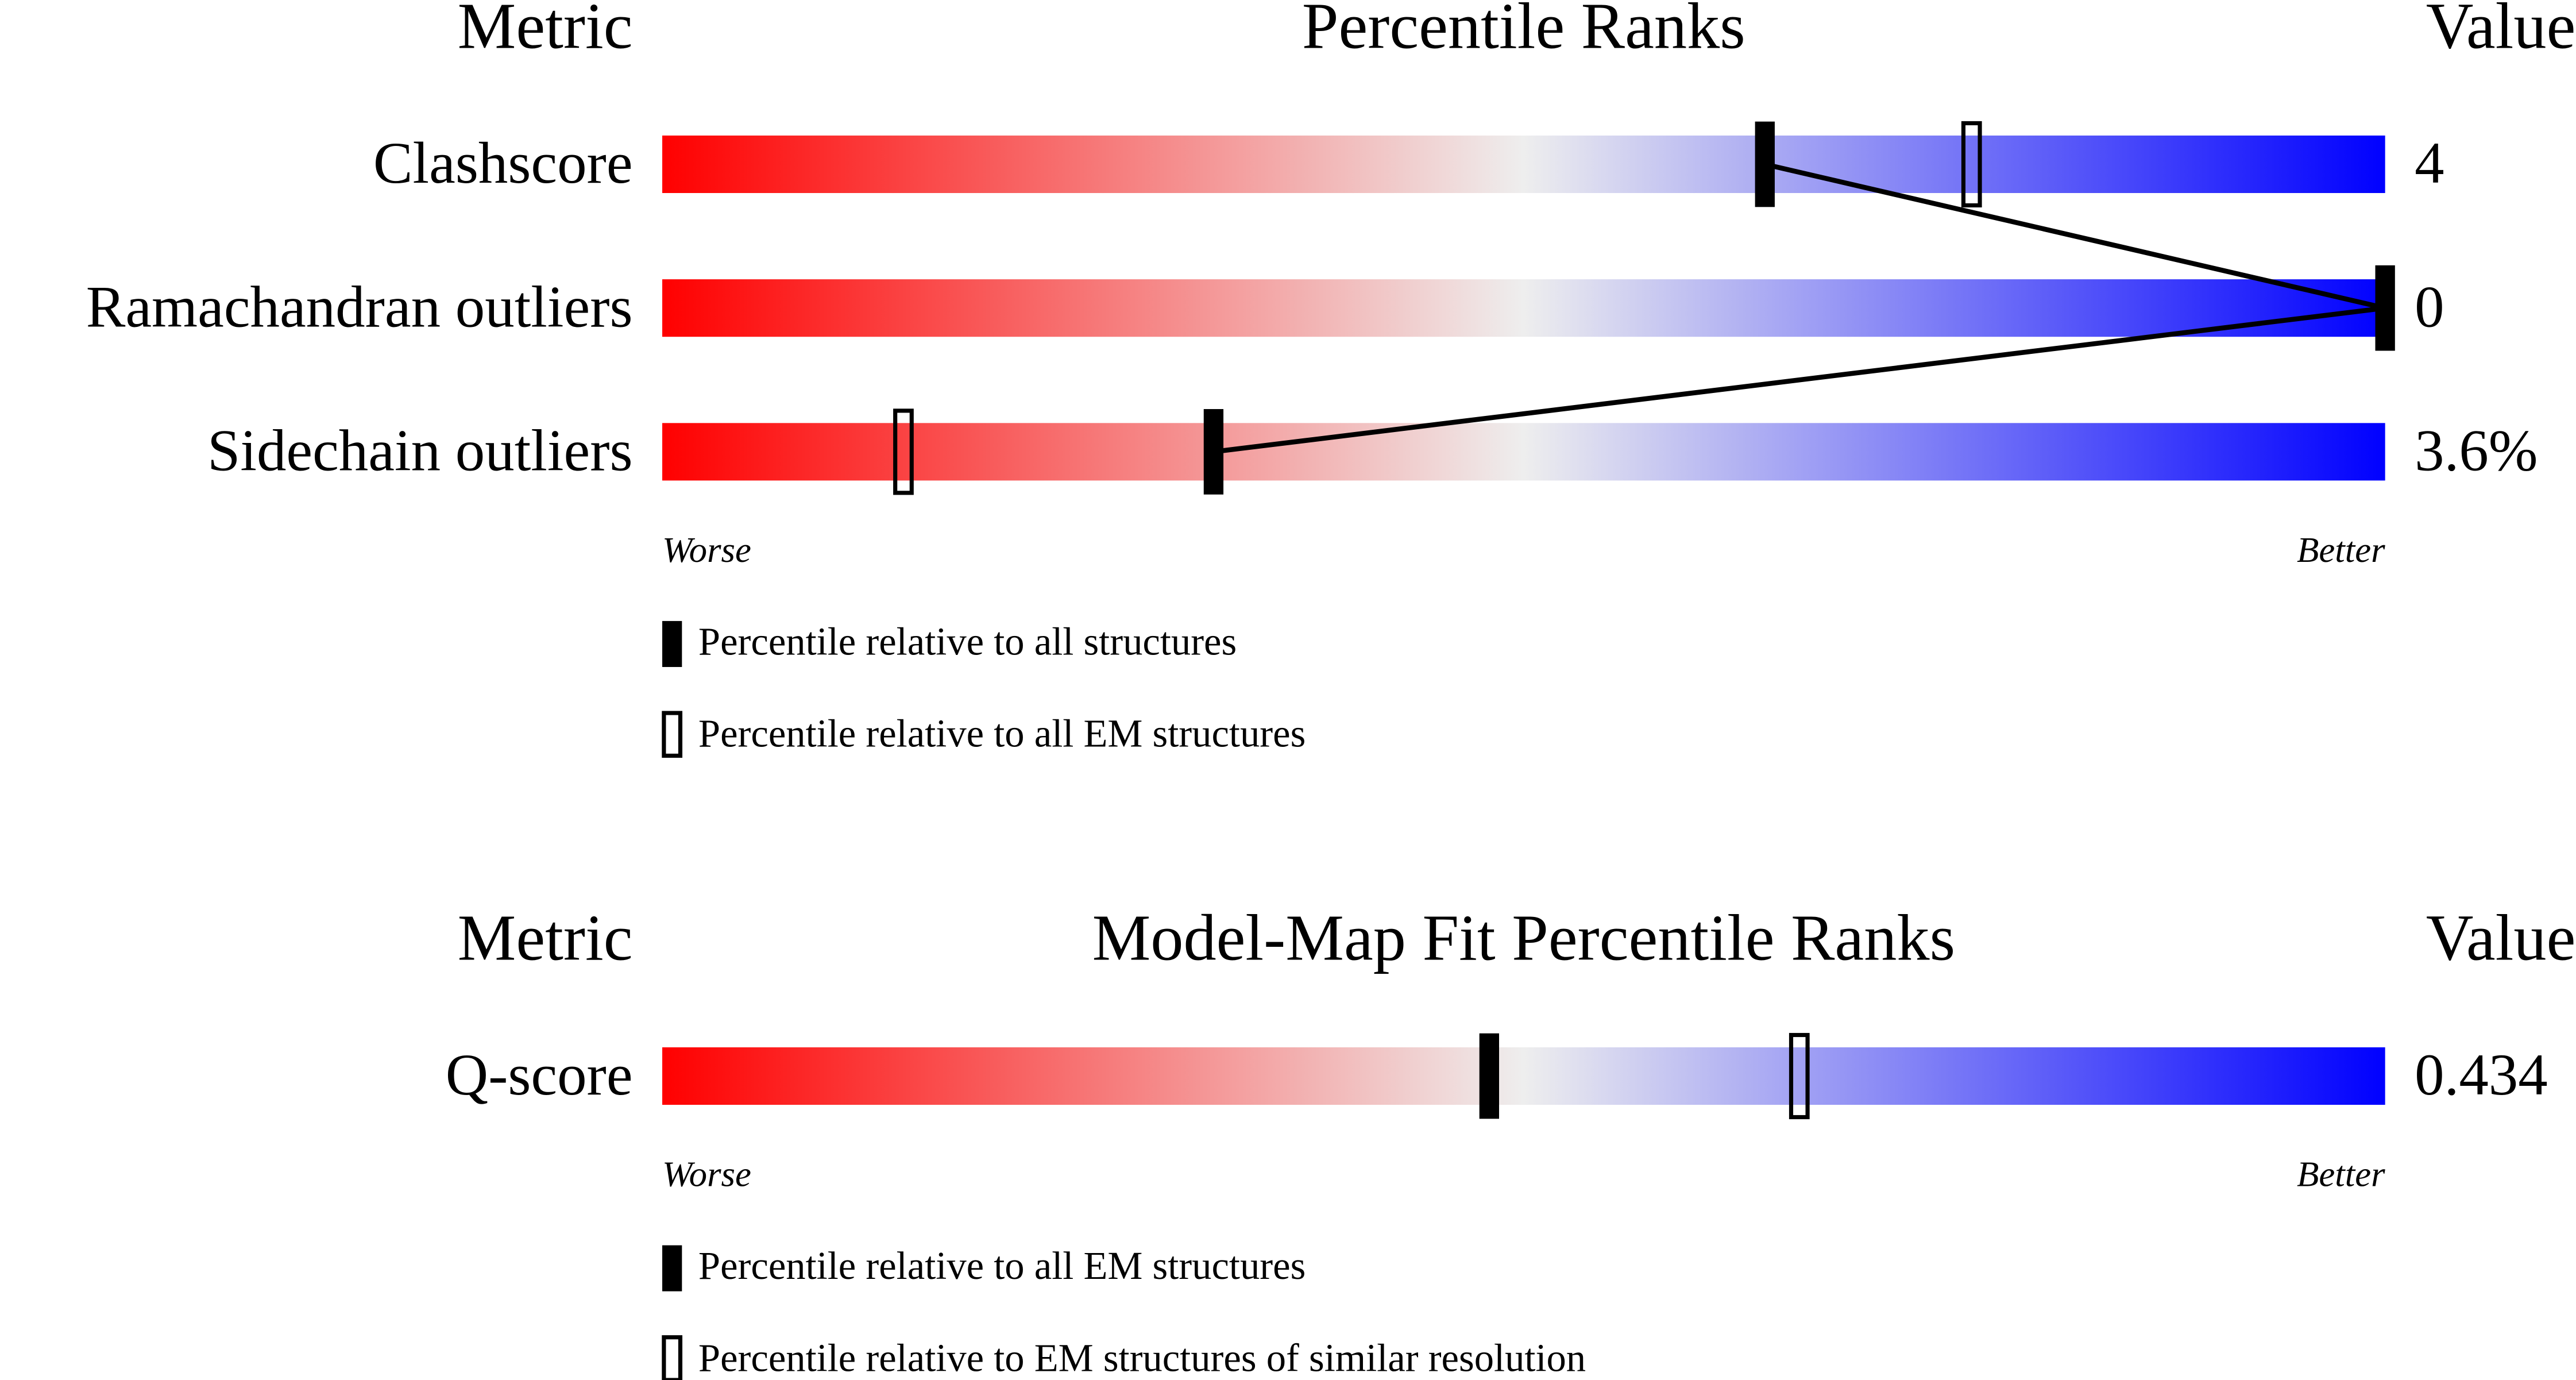  Describe the element at coordinates (419, 451) in the screenshot. I see `metric-label: Sidechain outliers` at that location.